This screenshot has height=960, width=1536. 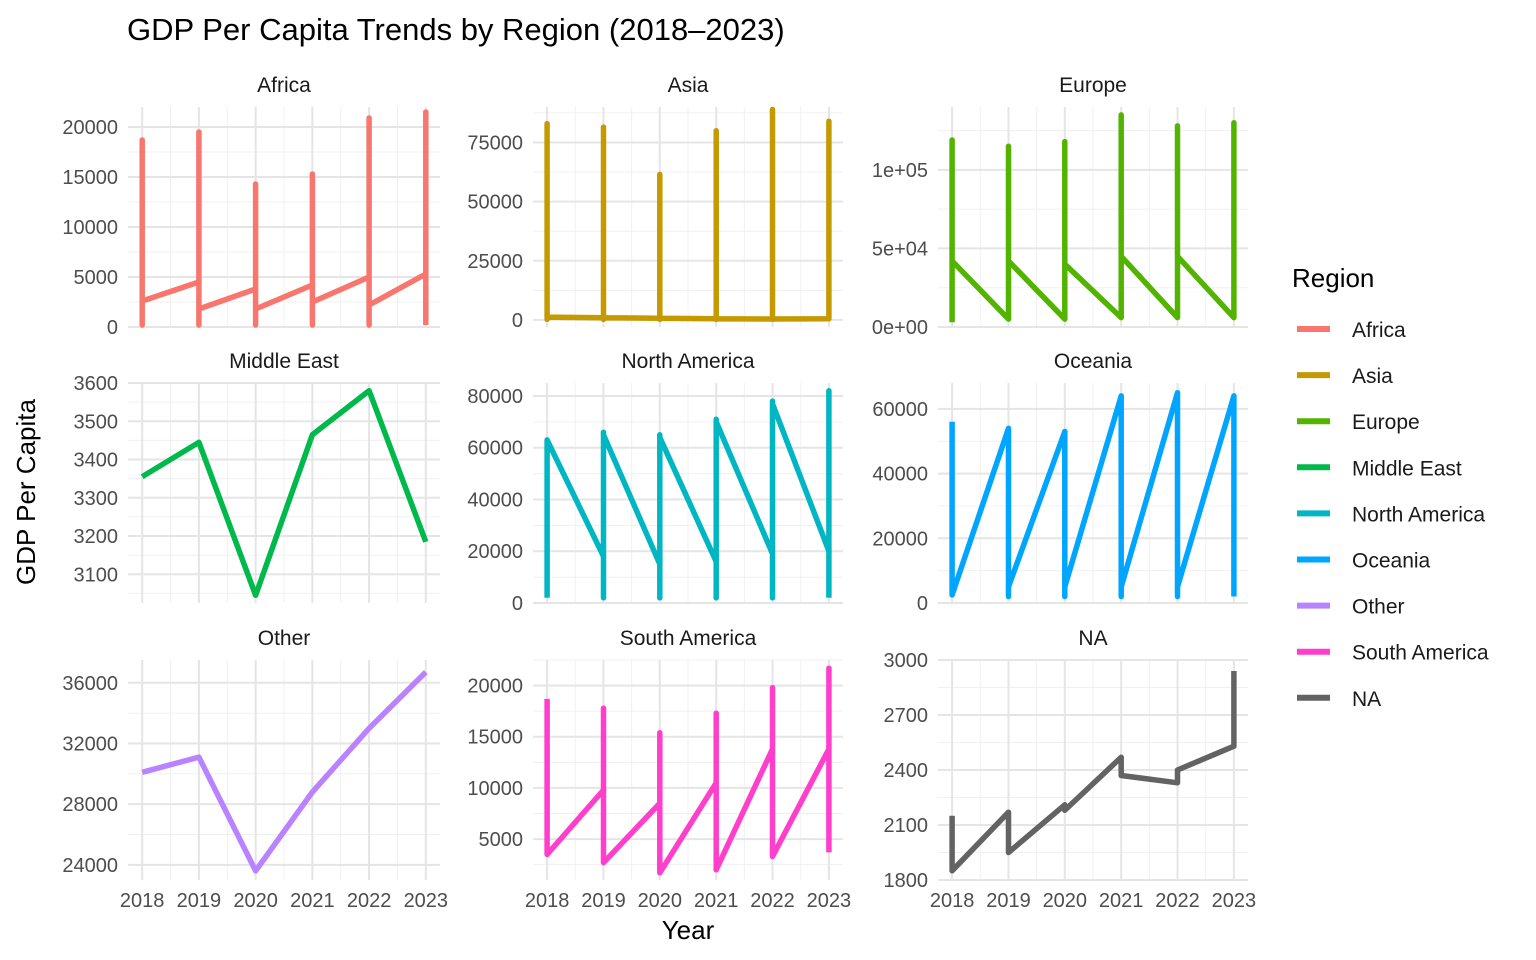 I want to click on facet-panel-africa: Africa 0 5000 10000 15000 20000, so click(x=251, y=206).